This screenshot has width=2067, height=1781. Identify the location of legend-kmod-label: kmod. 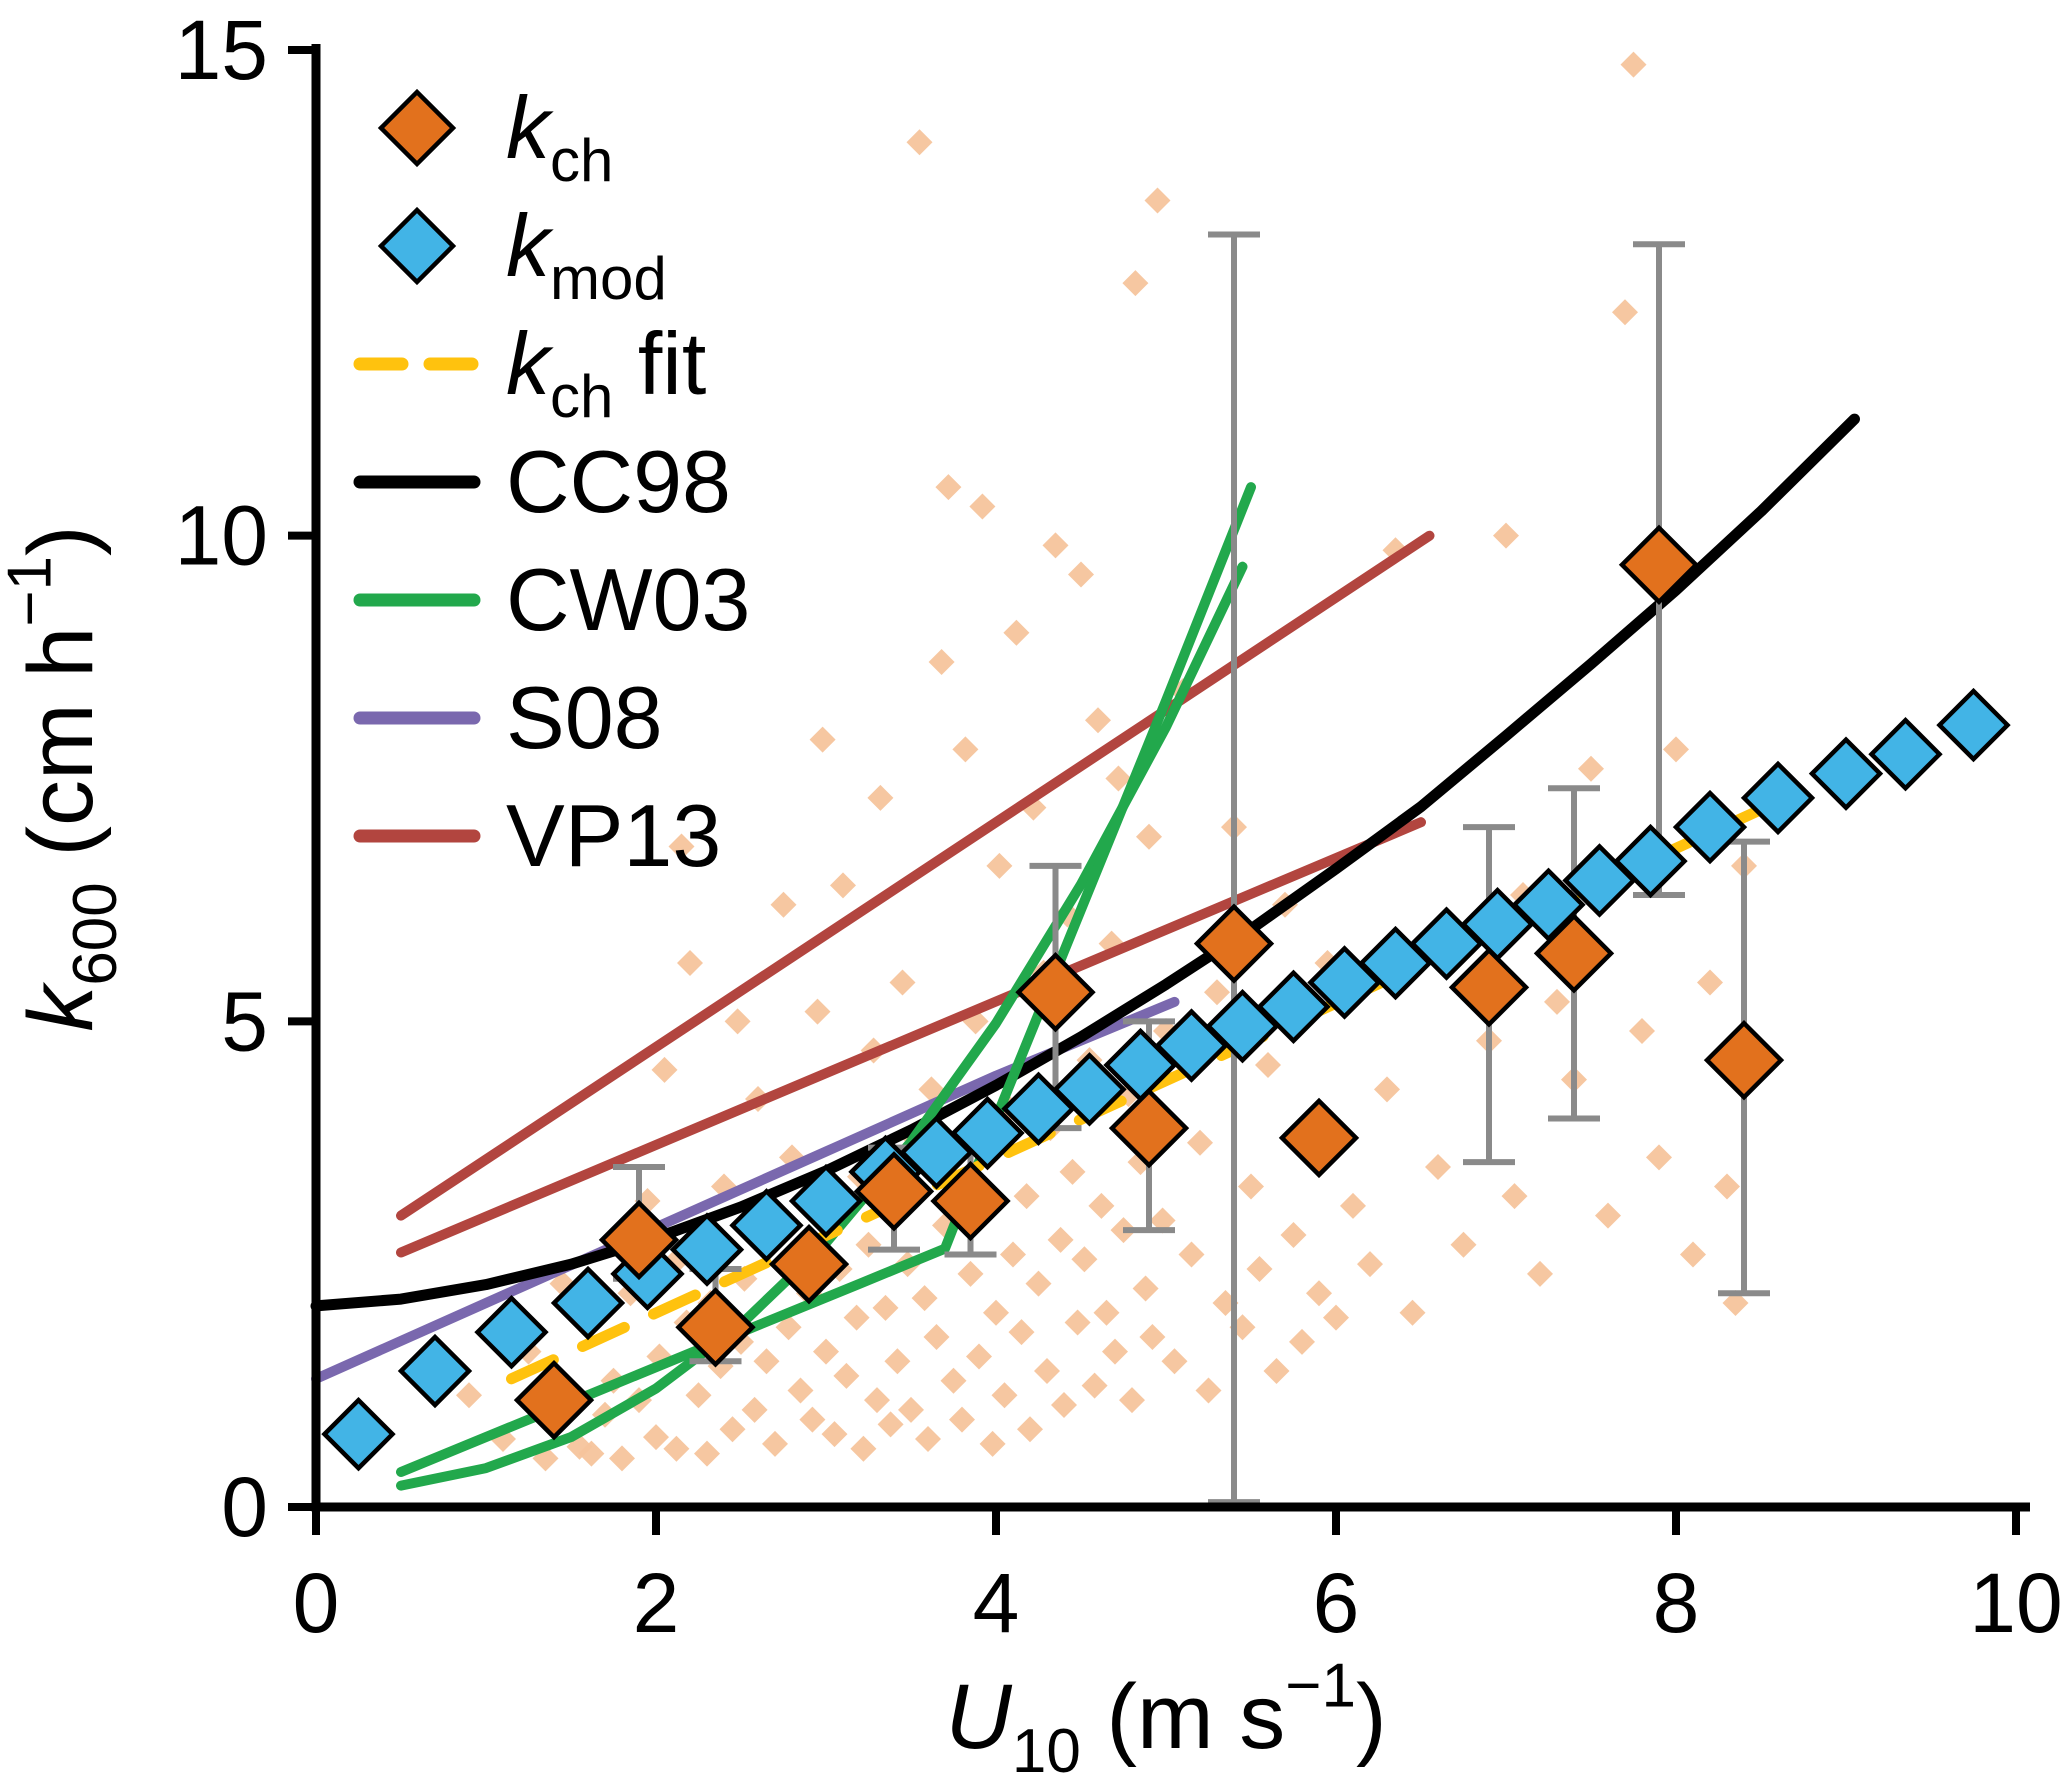
(586, 254).